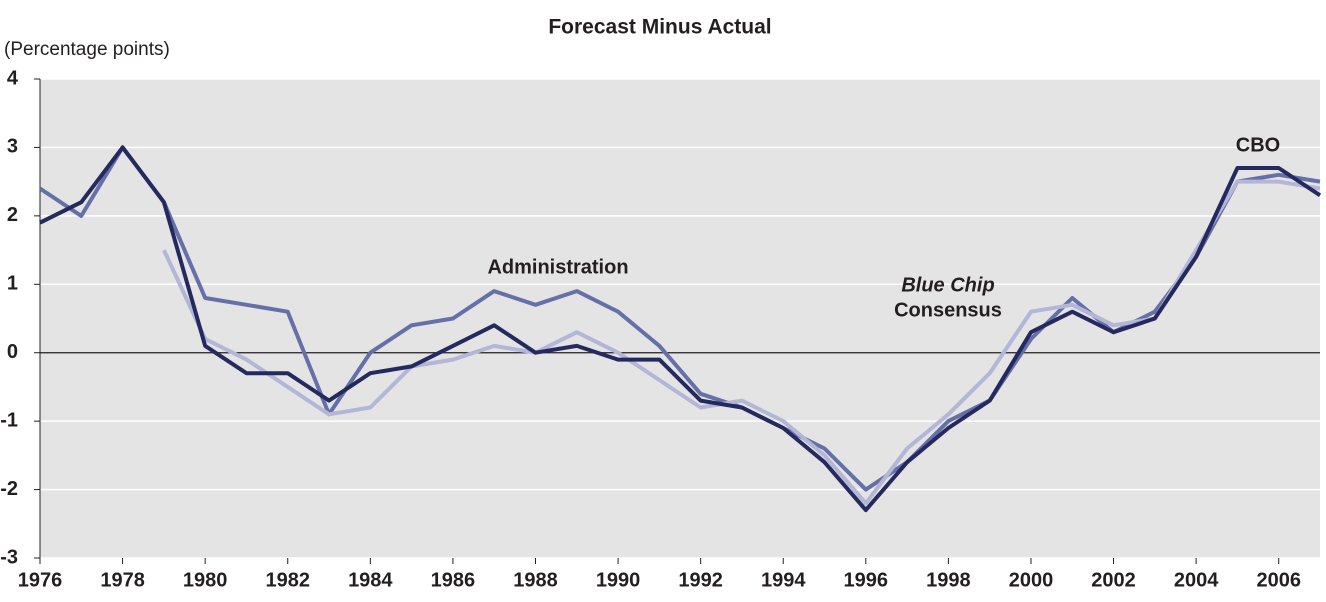  What do you see at coordinates (1278, 580) in the screenshot?
I see `x-tick-label: 2006` at bounding box center [1278, 580].